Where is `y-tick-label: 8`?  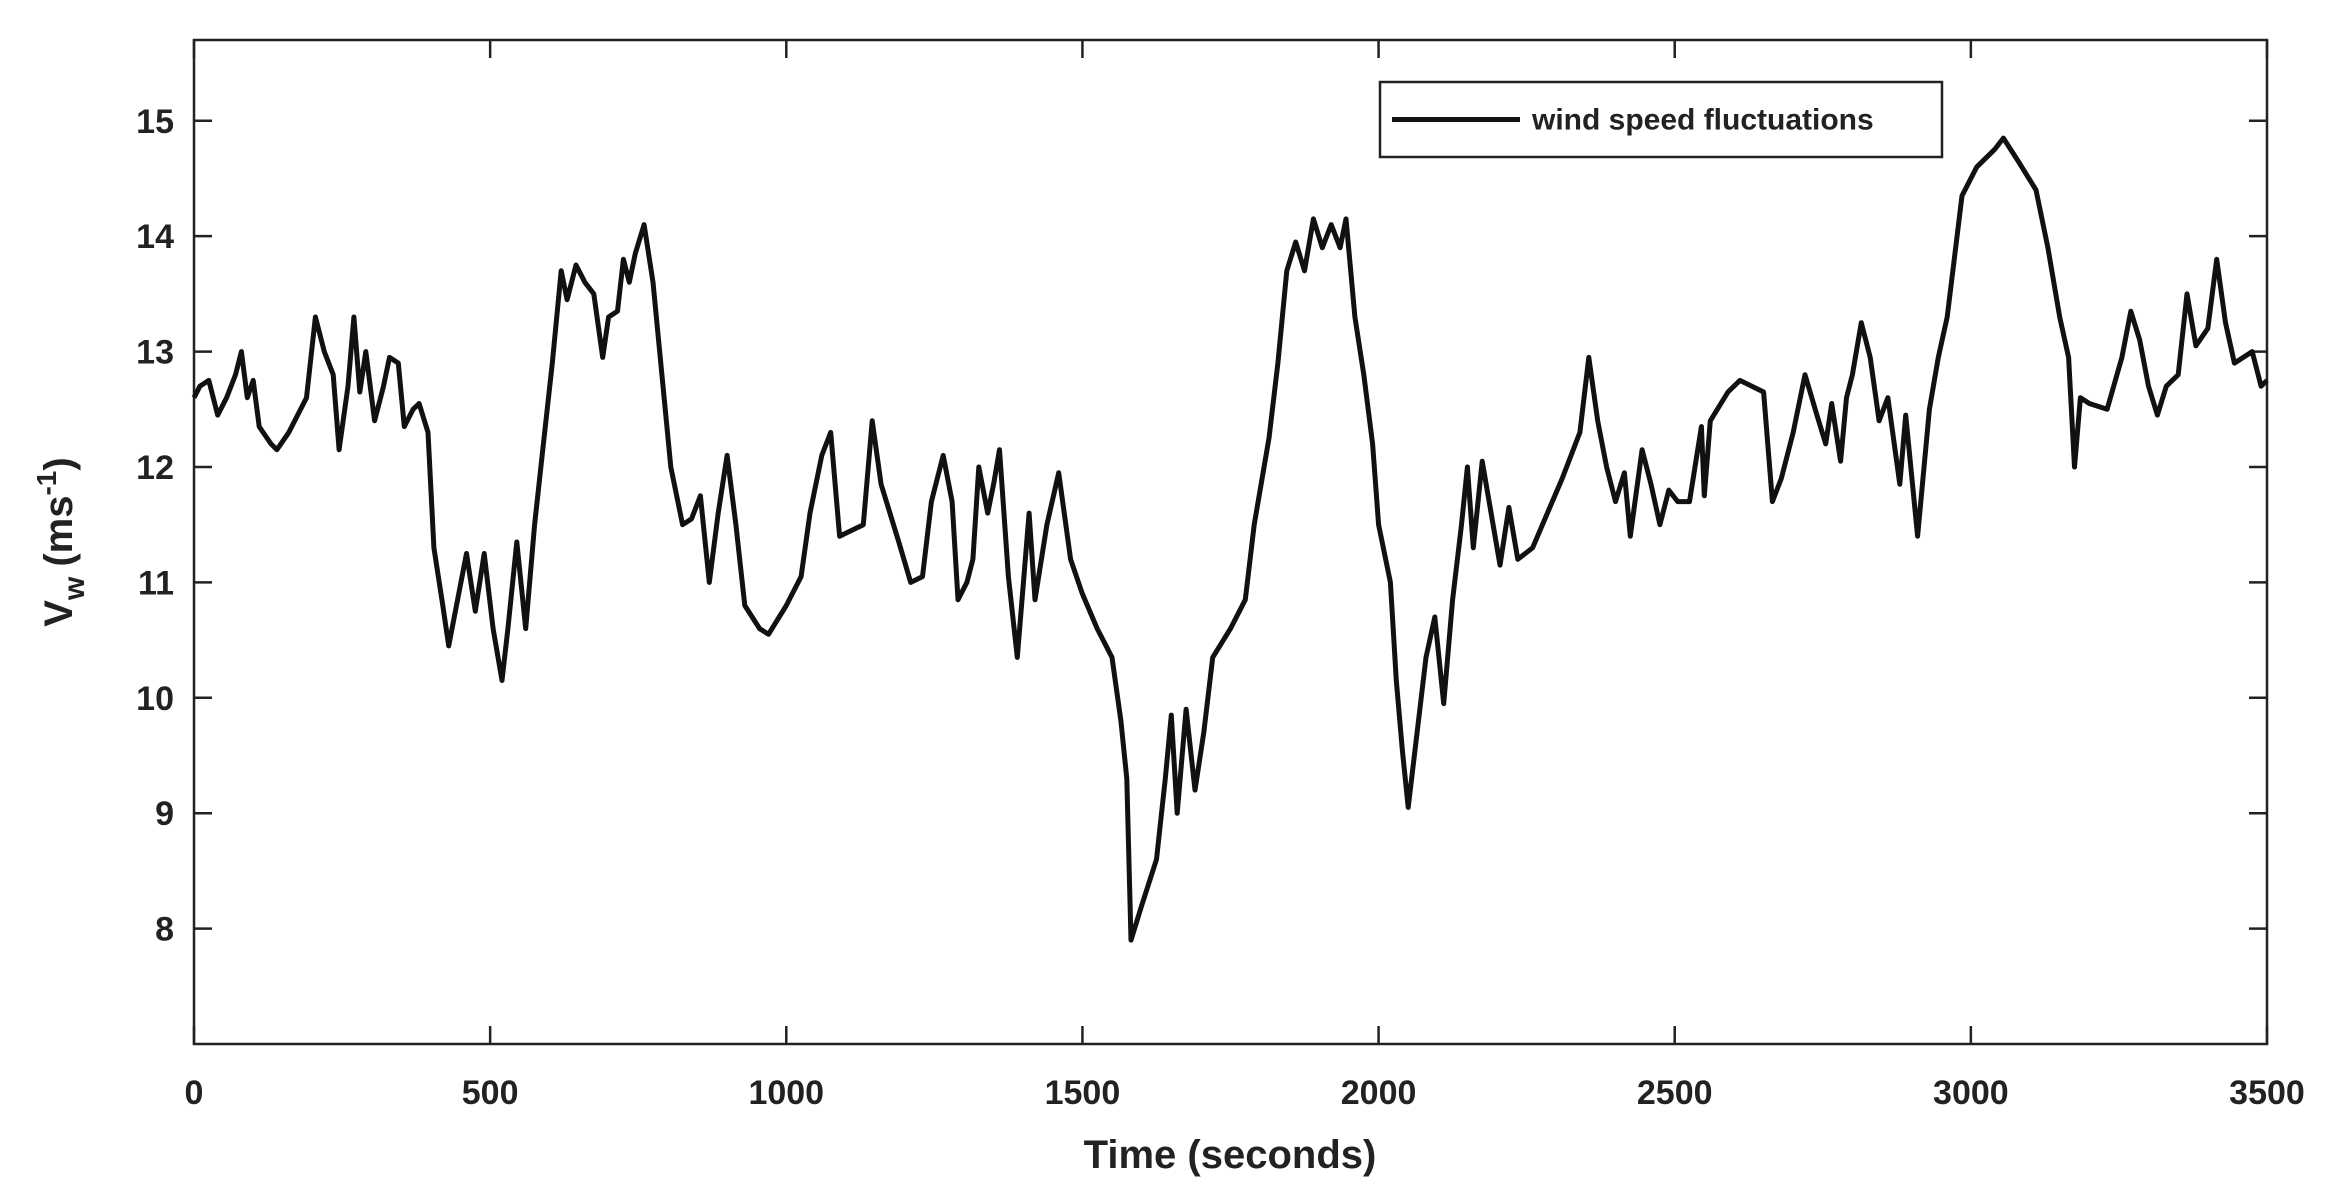
y-tick-label: 8 is located at coordinates (164, 930).